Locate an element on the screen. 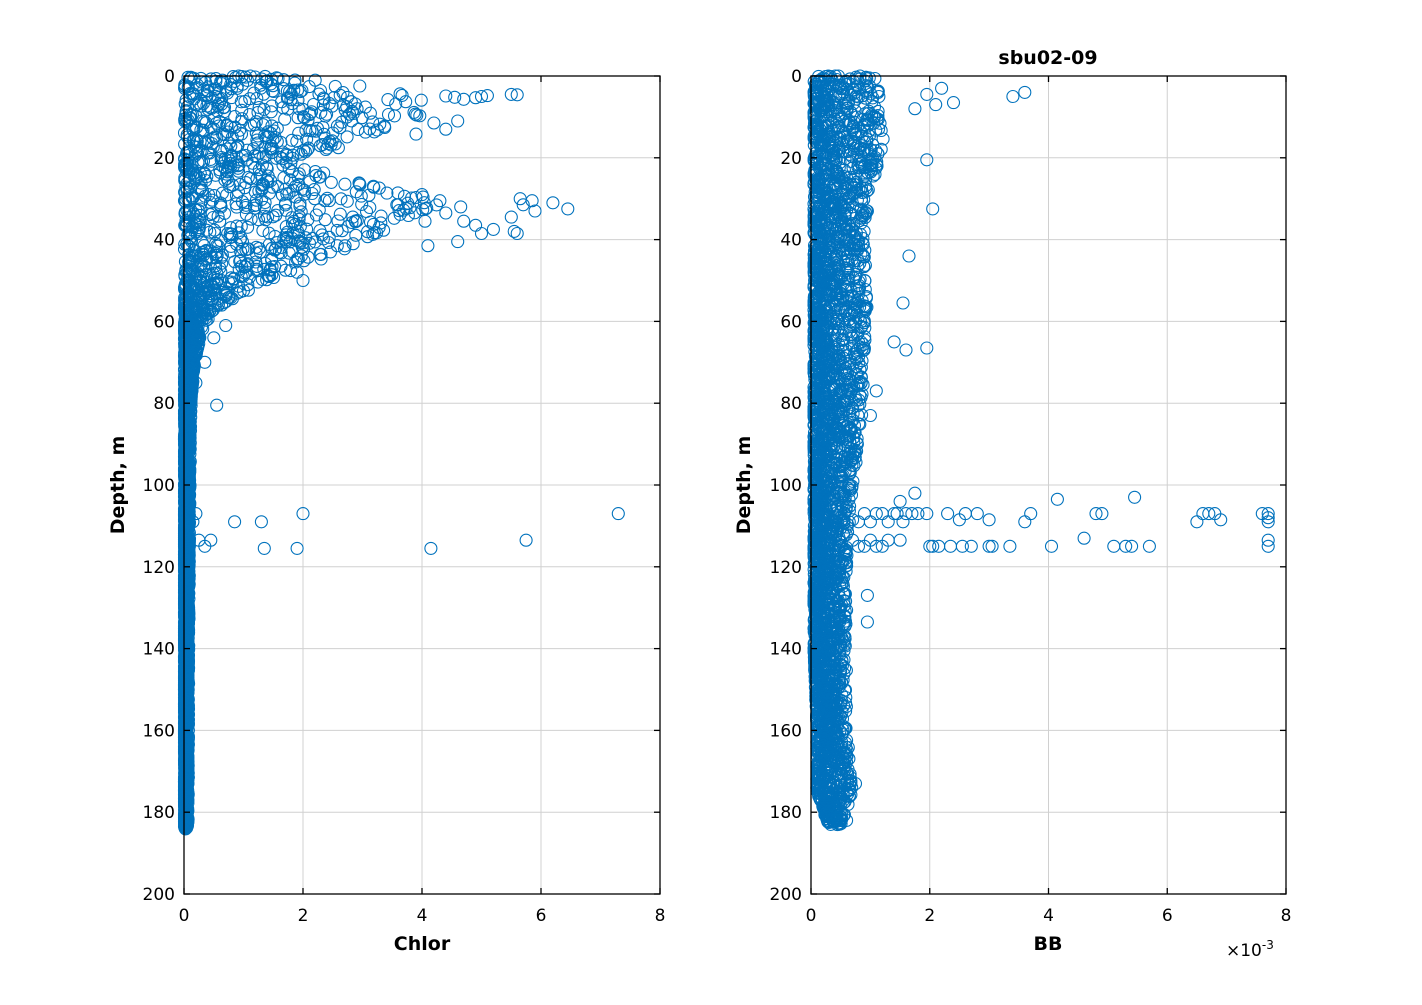 This screenshot has height=1005, width=1422. chlor-y-tick-label: 80 is located at coordinates (164, 404).